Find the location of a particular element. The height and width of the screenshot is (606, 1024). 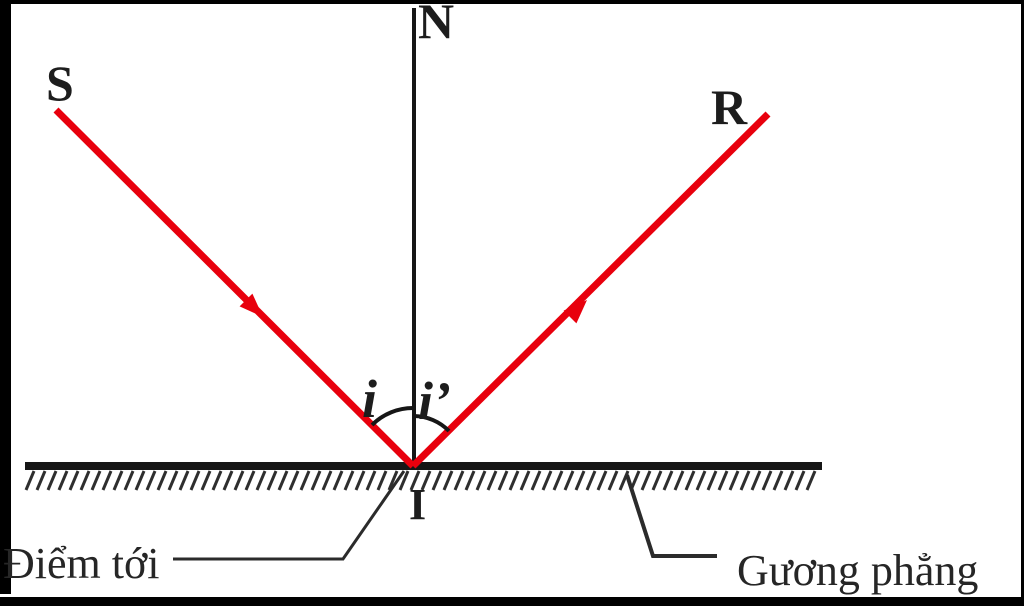

frame-top-border is located at coordinates (512, 2).